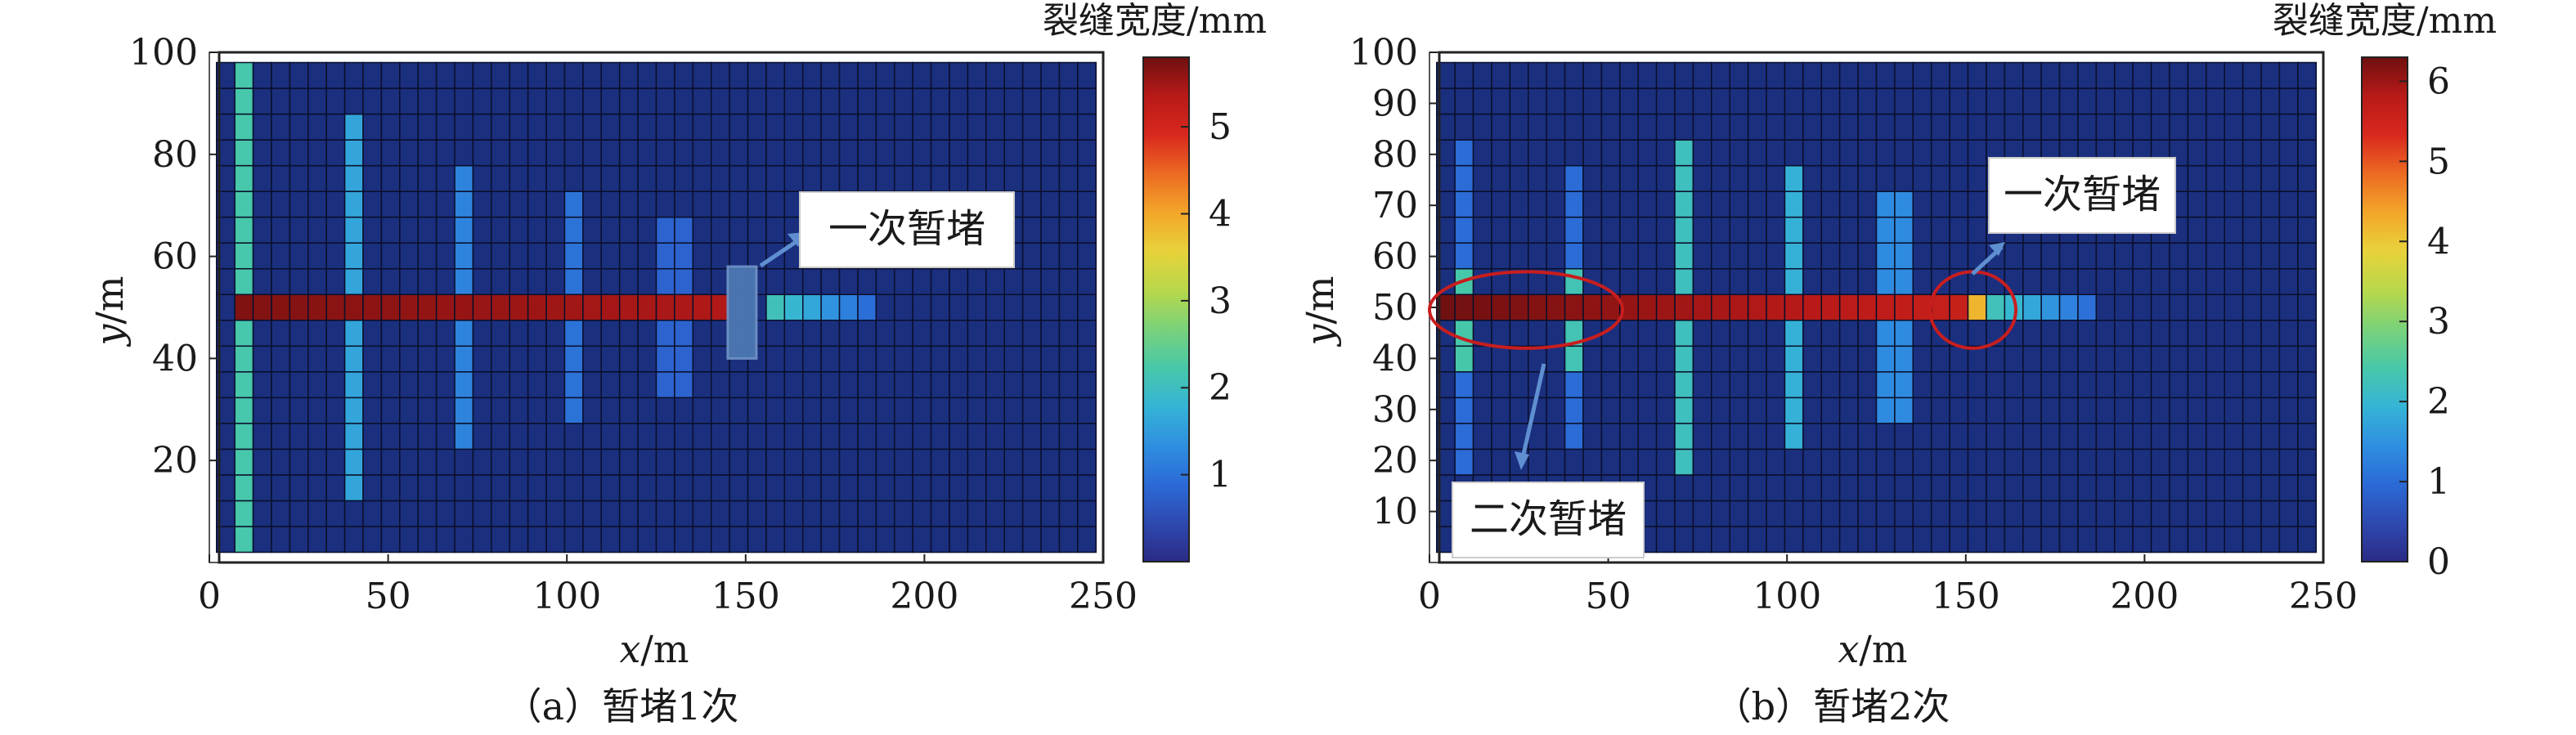 This screenshot has height=735, width=2576. I want to click on callout-a: 一次暂堵, so click(887, 229).